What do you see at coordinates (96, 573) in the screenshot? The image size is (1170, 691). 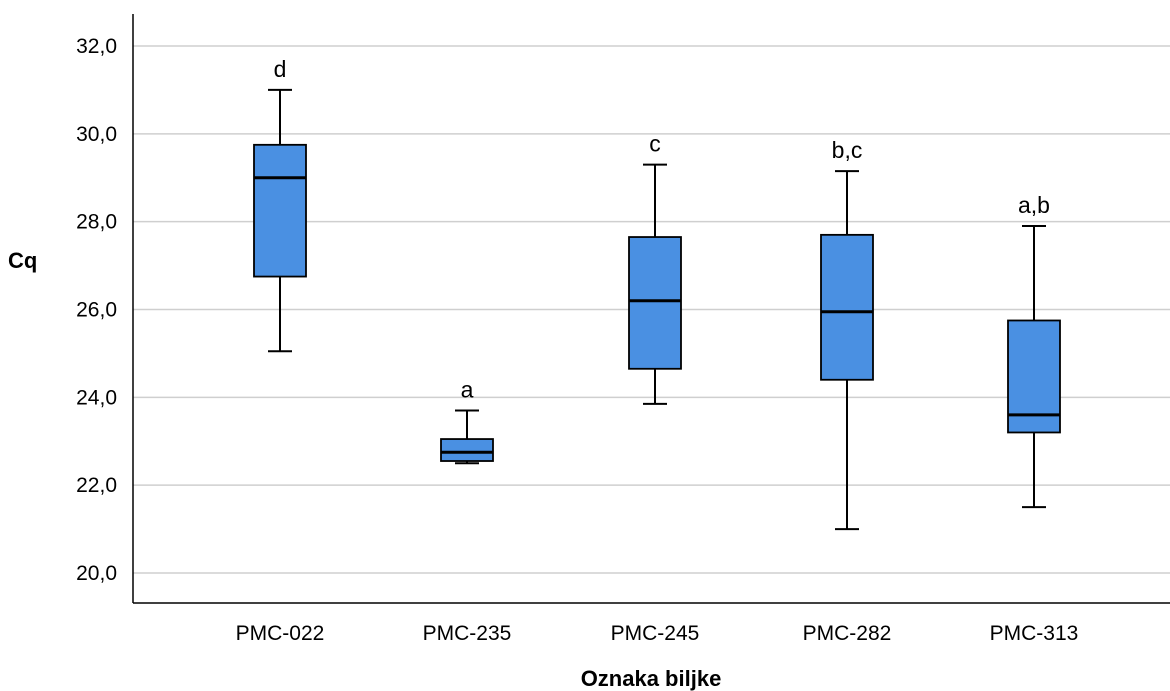 I see `y-tick-label: 20,0` at bounding box center [96, 573].